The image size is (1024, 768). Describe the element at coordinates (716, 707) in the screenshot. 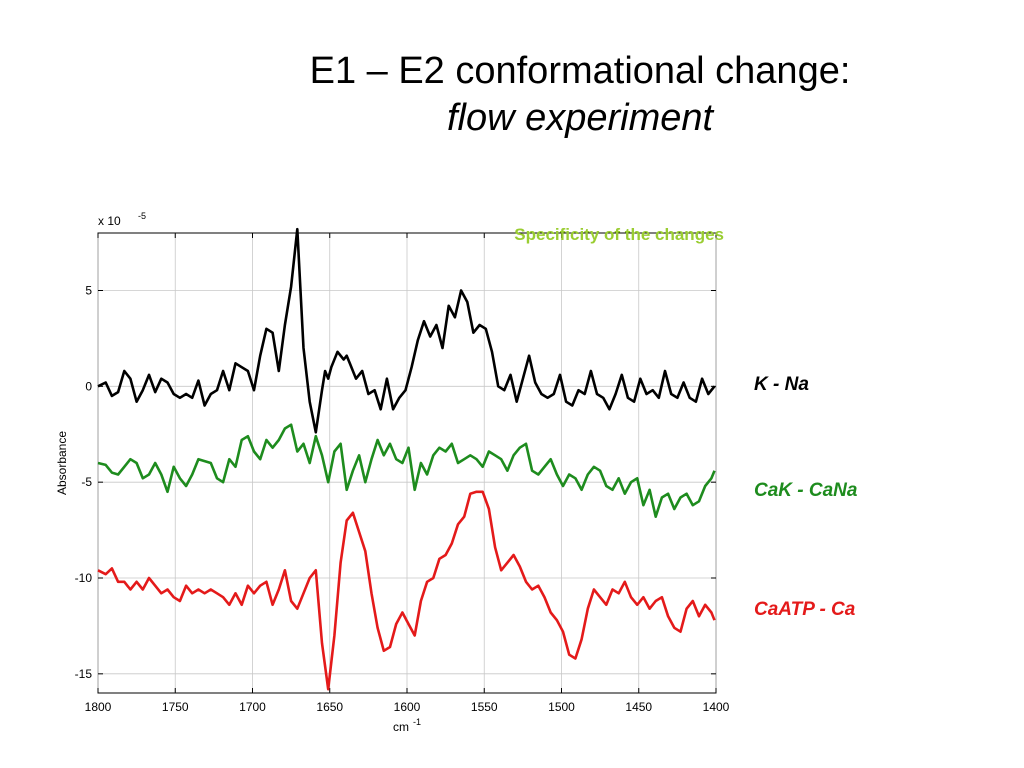

I see `x-tick-label: 1400` at that location.